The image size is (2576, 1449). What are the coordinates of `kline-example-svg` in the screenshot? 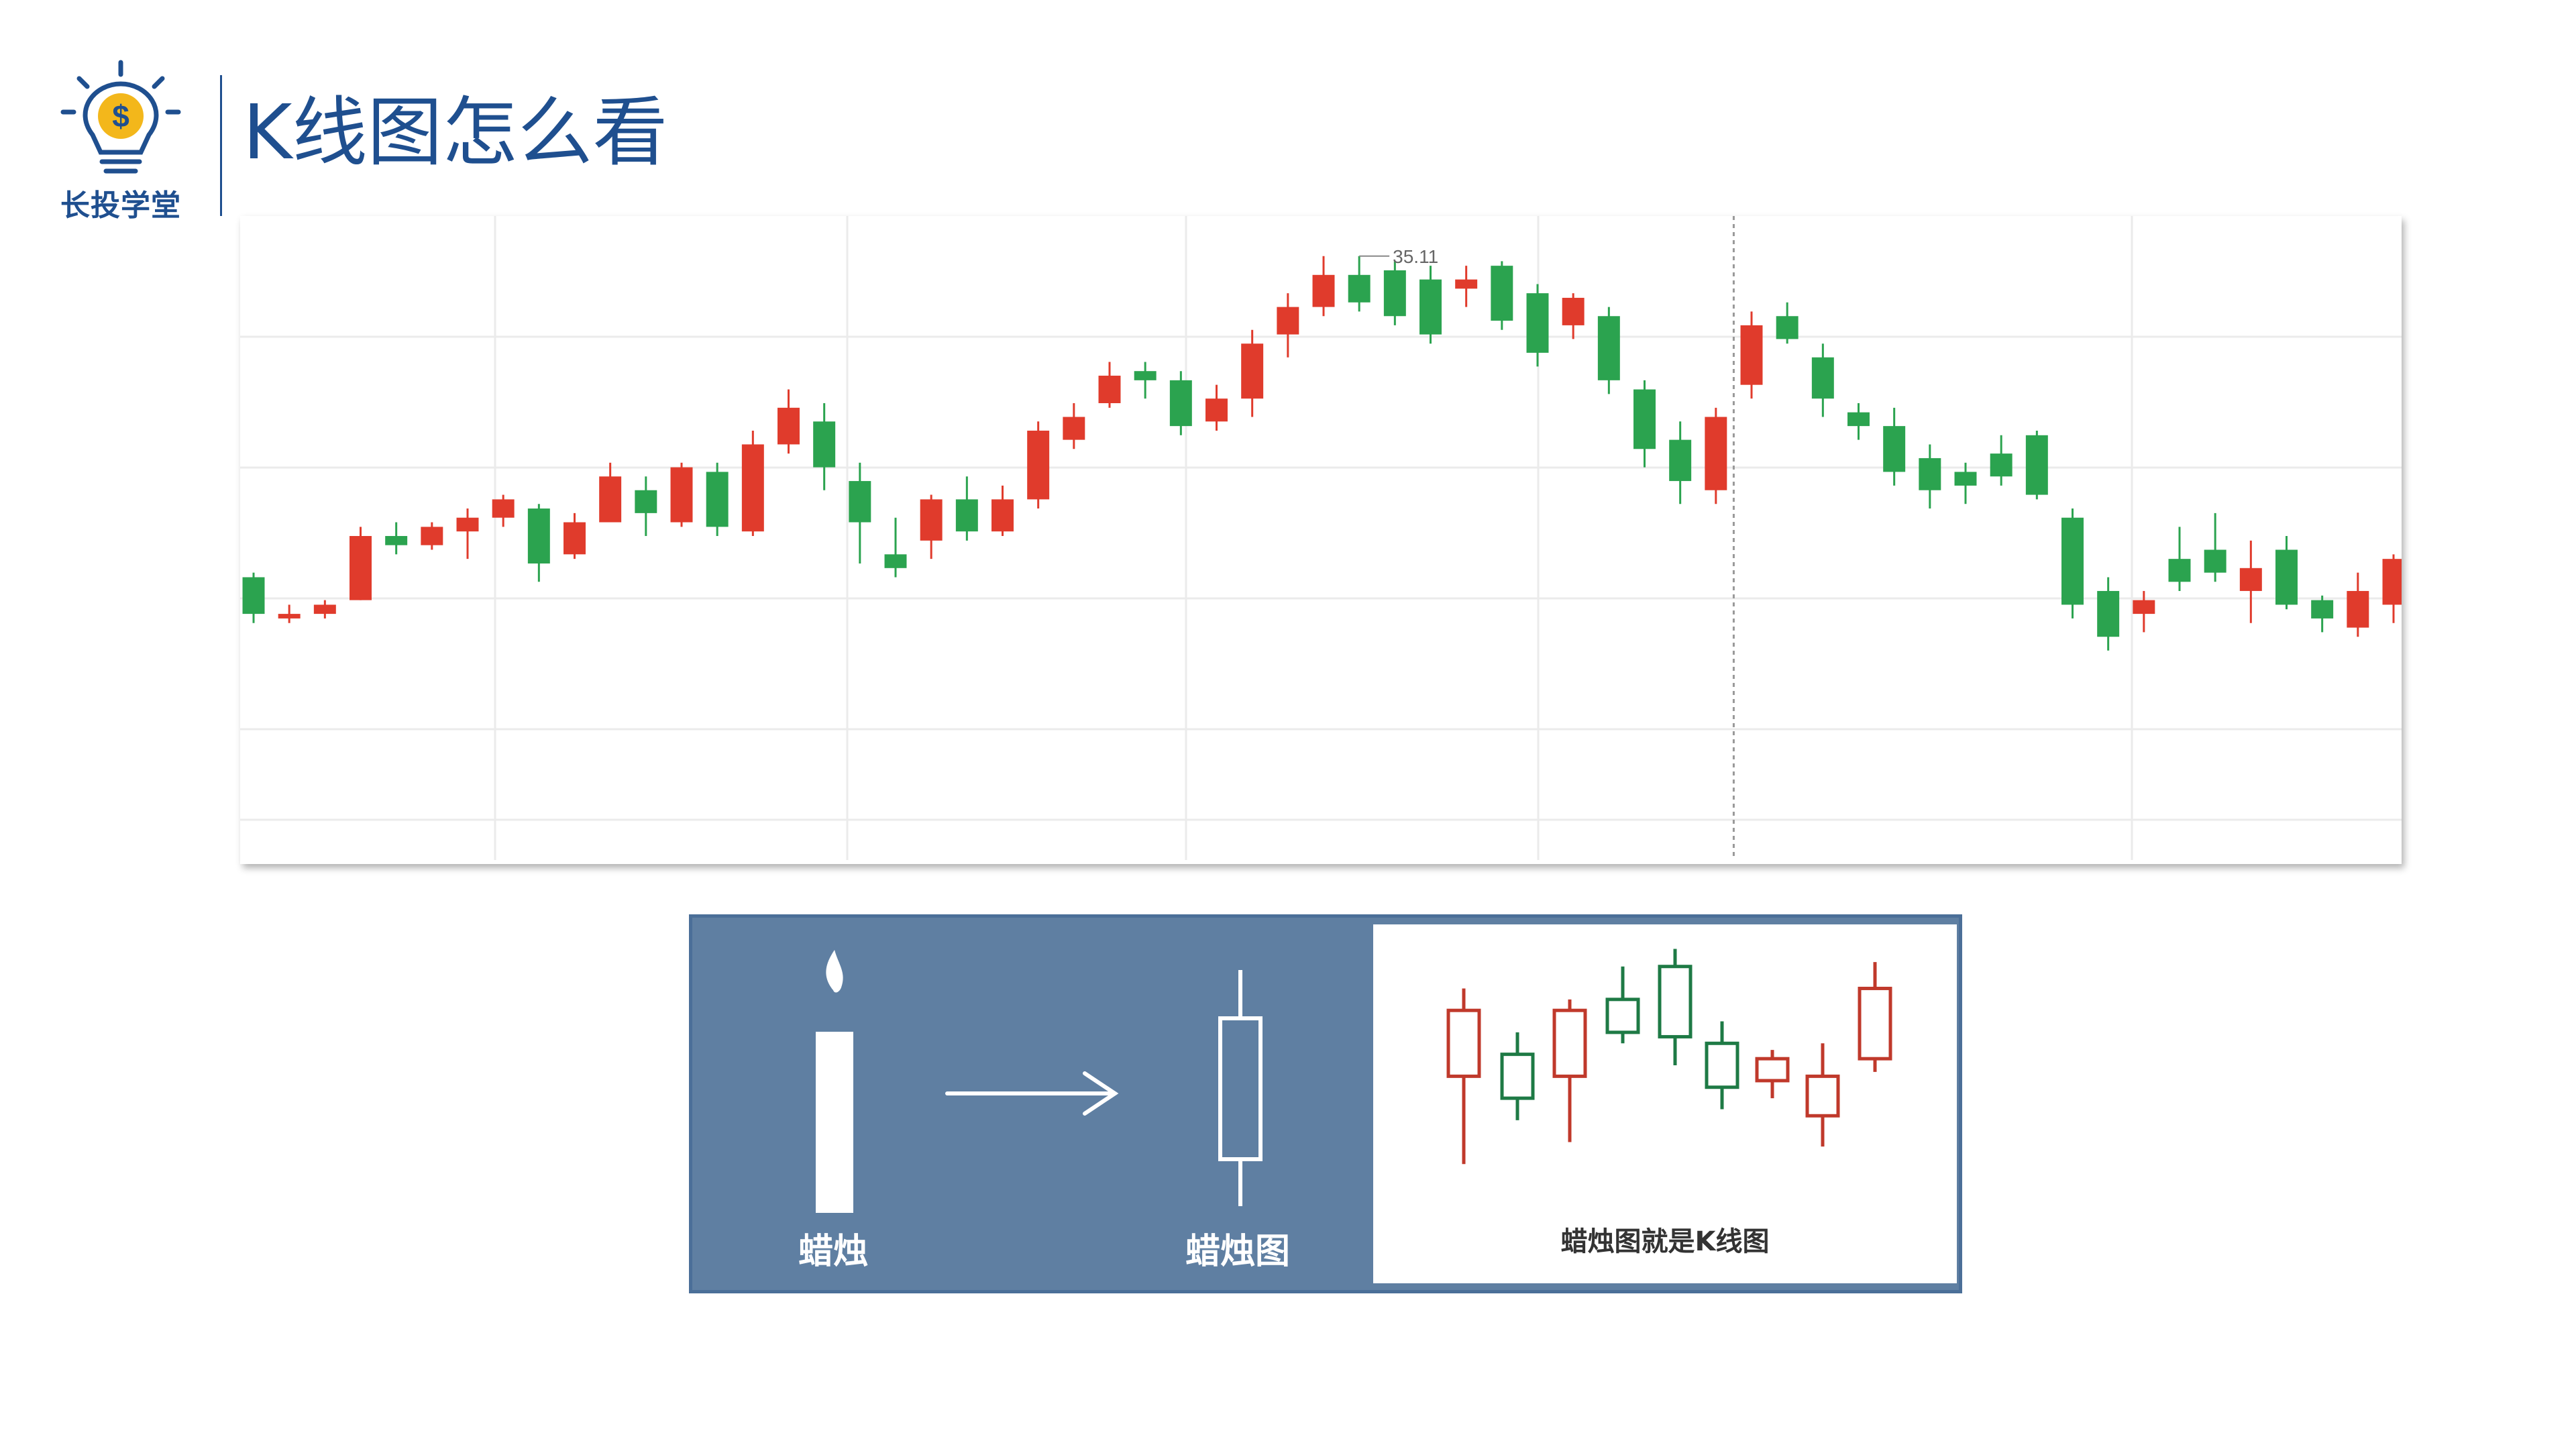 It's located at (1669, 1057).